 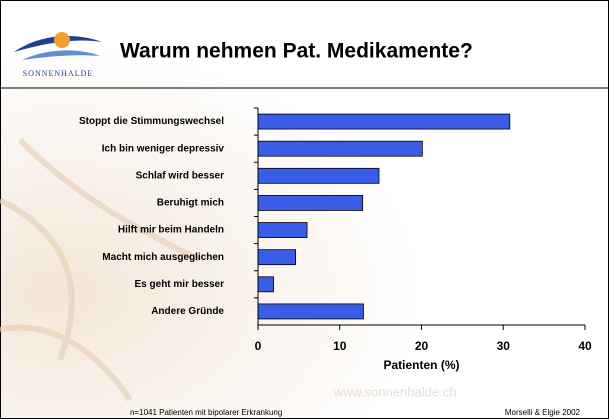 What do you see at coordinates (258, 346) in the screenshot?
I see `x-tick-label: 0` at bounding box center [258, 346].